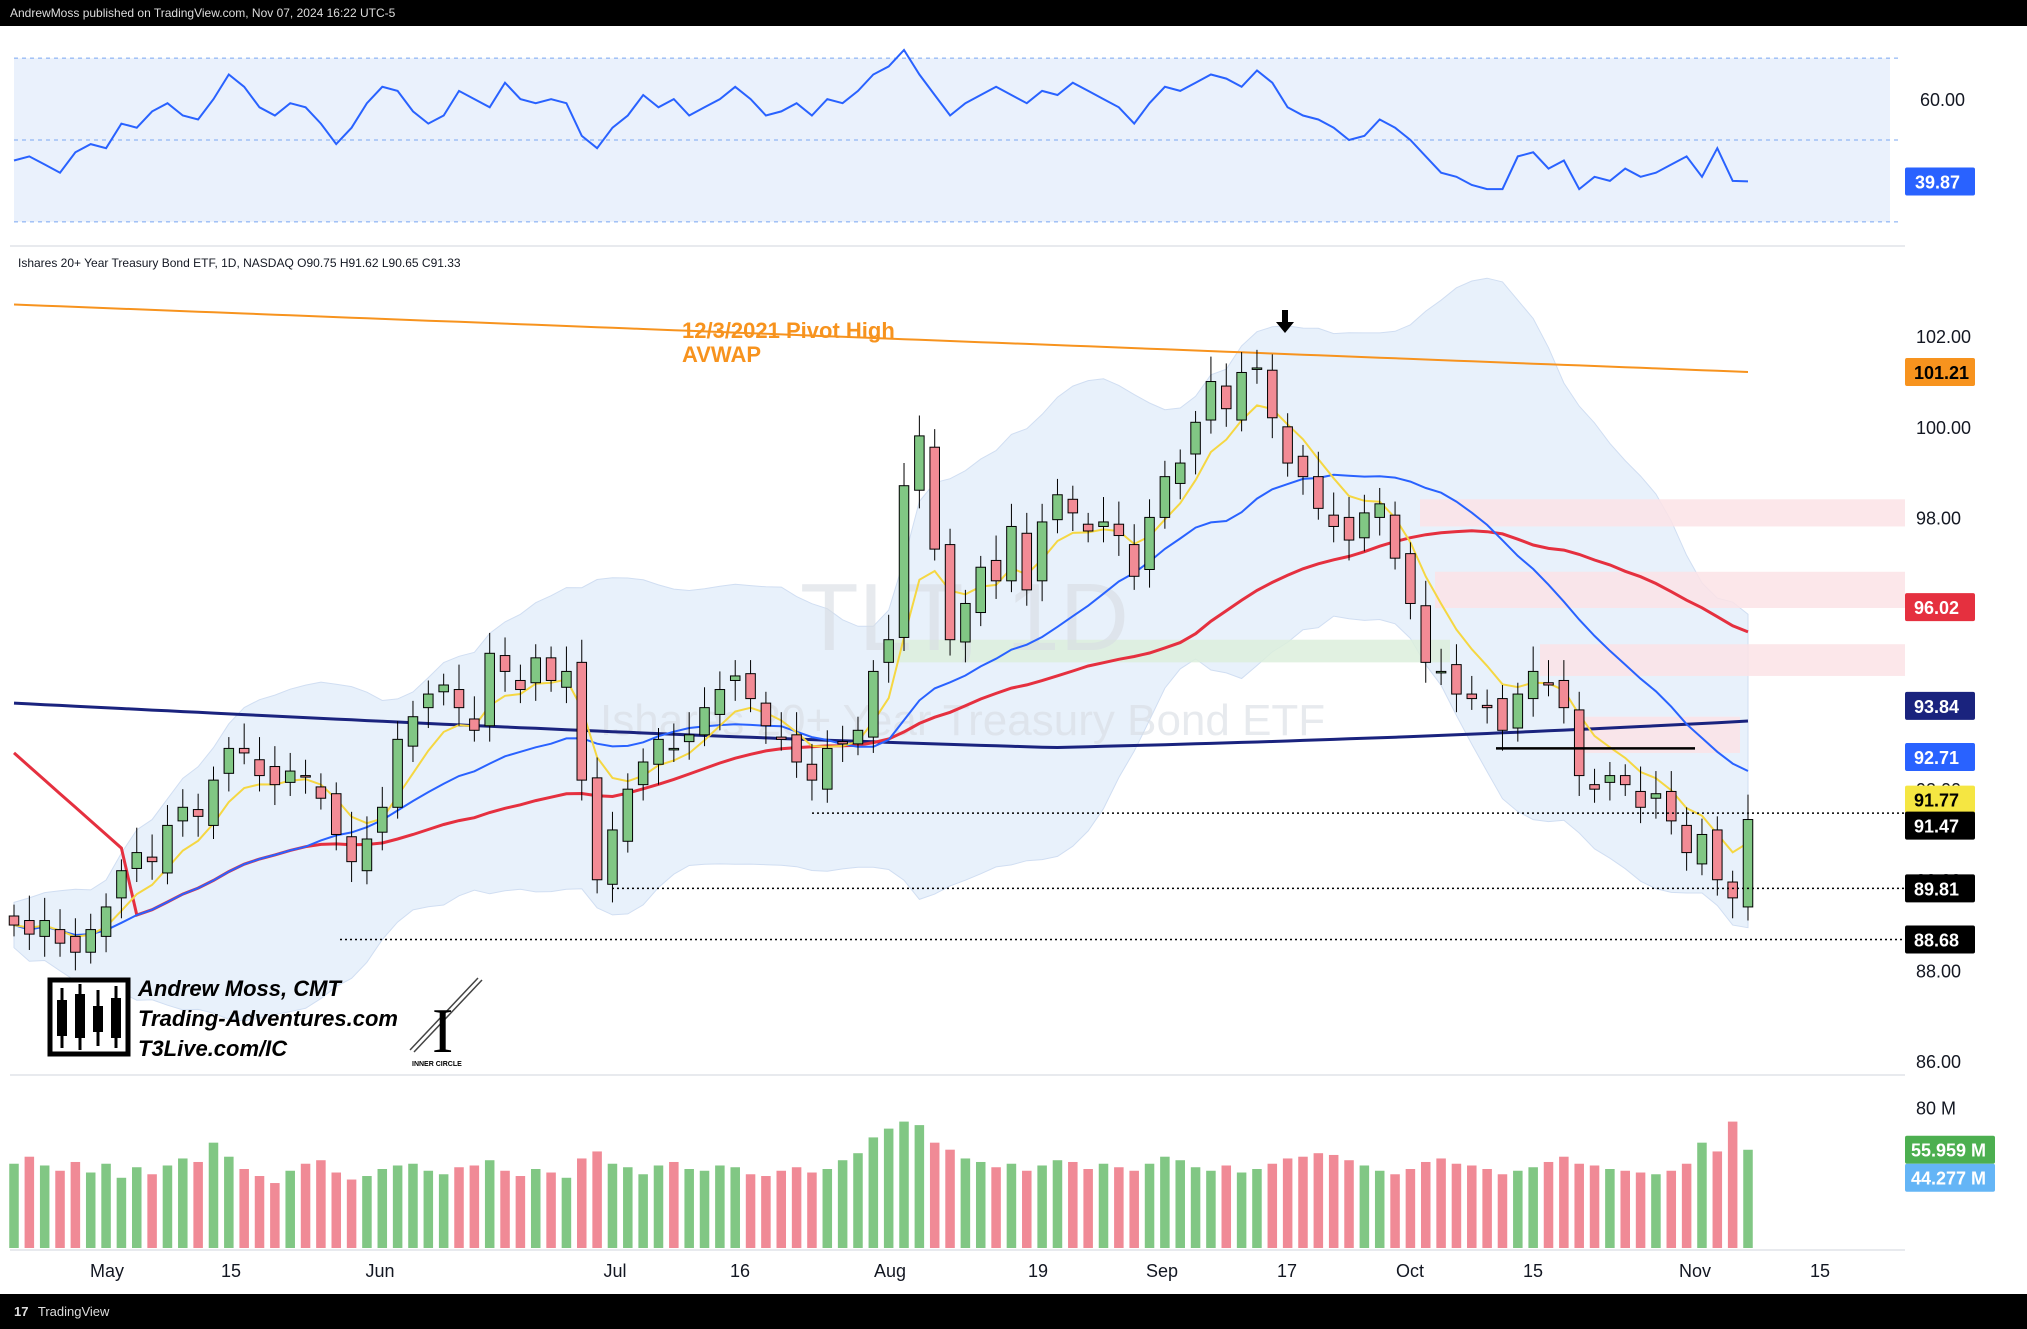 Image resolution: width=2027 pixels, height=1329 pixels. What do you see at coordinates (740, 1271) in the screenshot?
I see `time-tick-label: 16` at bounding box center [740, 1271].